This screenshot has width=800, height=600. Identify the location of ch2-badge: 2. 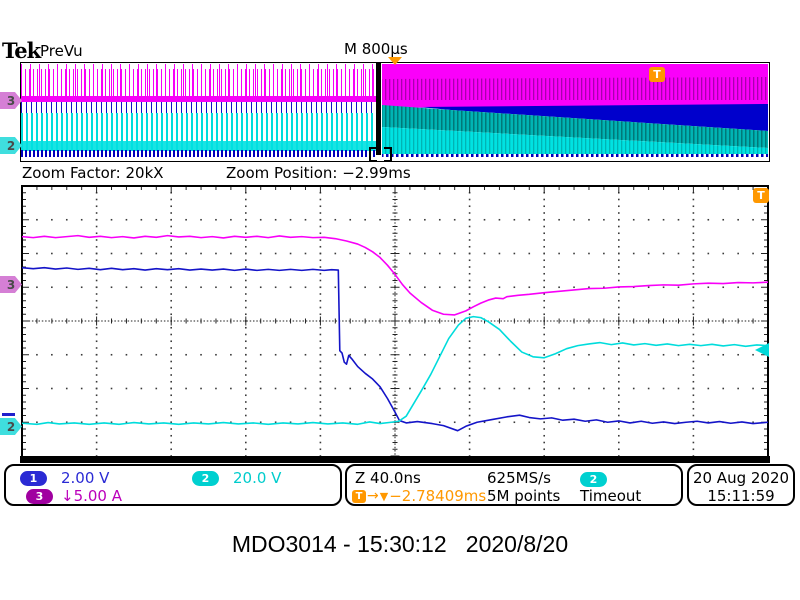
(205, 478).